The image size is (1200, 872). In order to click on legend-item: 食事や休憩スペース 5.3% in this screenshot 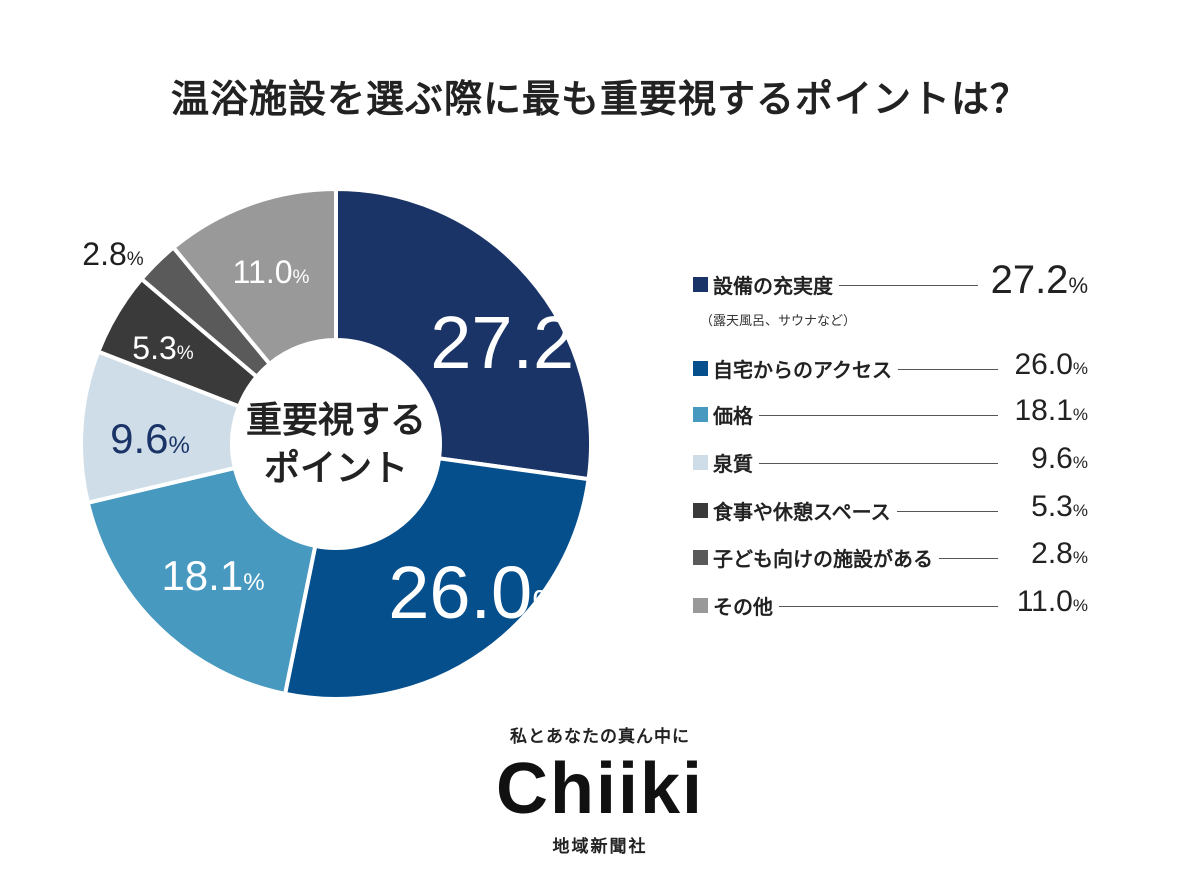, I will do `click(890, 509)`.